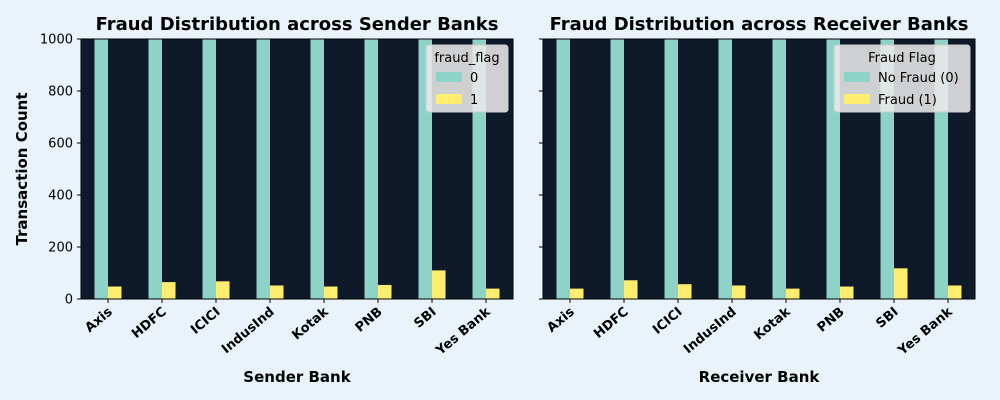 The height and width of the screenshot is (400, 1000). What do you see at coordinates (907, 100) in the screenshot?
I see `legend-entry-1: Fraud (1)` at bounding box center [907, 100].